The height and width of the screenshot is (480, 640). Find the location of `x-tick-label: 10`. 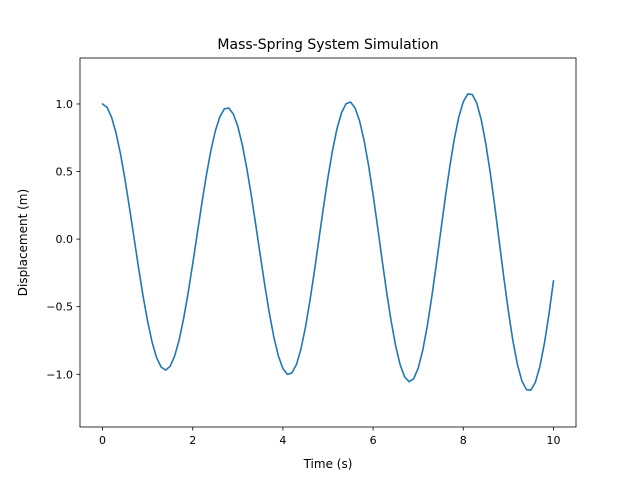

x-tick-label: 10 is located at coordinates (553, 440).